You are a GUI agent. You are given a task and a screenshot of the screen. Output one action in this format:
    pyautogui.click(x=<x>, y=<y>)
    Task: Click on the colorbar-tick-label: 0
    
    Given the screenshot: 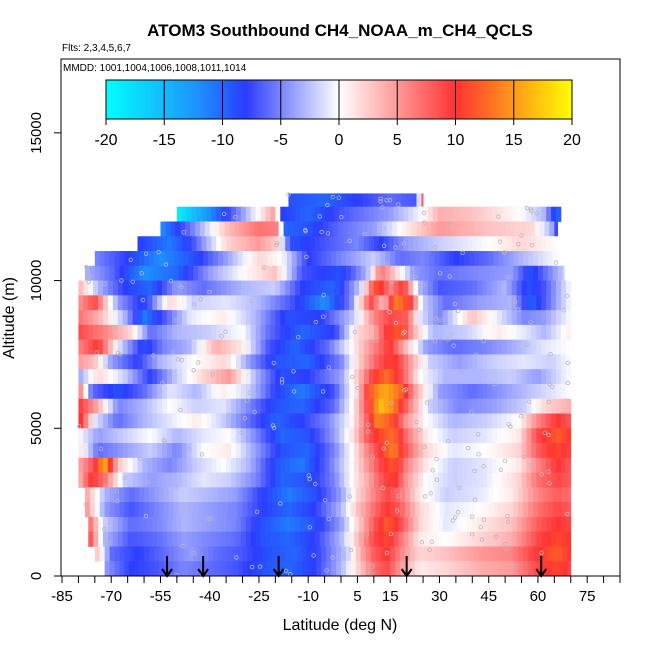 What is the action you would take?
    pyautogui.click(x=339, y=140)
    